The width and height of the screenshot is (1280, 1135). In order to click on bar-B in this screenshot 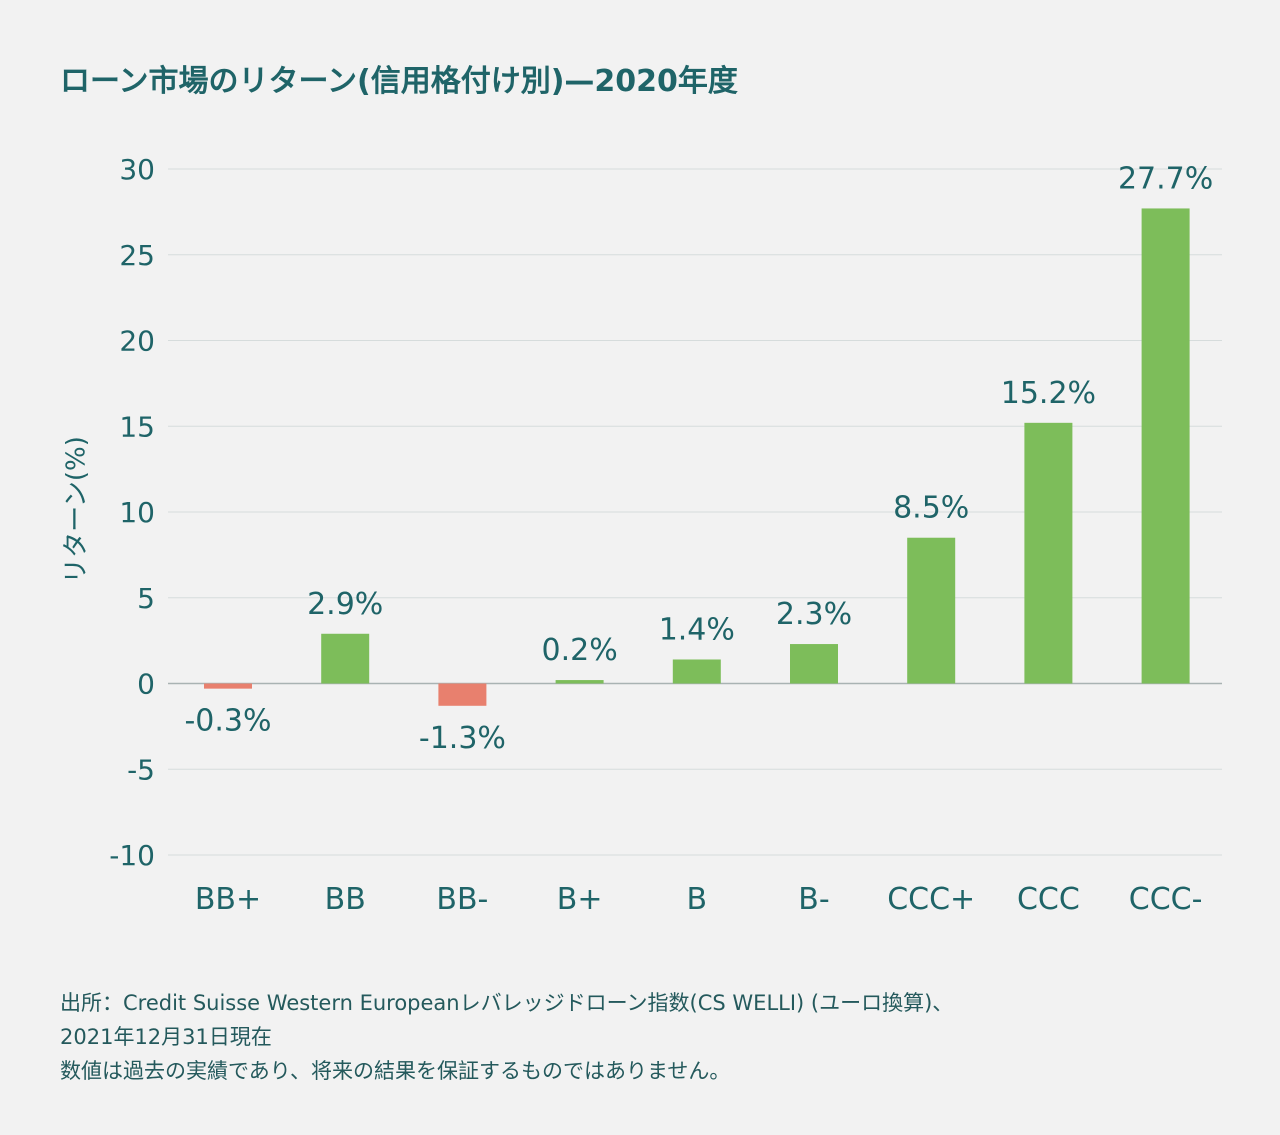, I will do `click(696, 671)`.